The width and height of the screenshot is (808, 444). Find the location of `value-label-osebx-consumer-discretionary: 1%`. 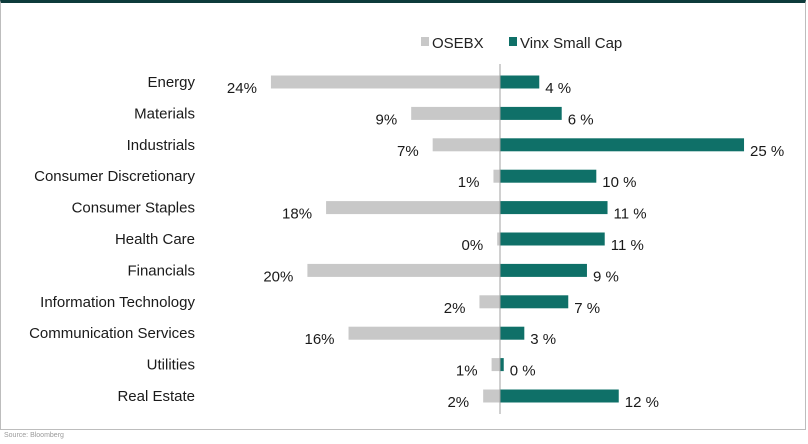

value-label-osebx-consumer-discretionary: 1% is located at coordinates (469, 182).